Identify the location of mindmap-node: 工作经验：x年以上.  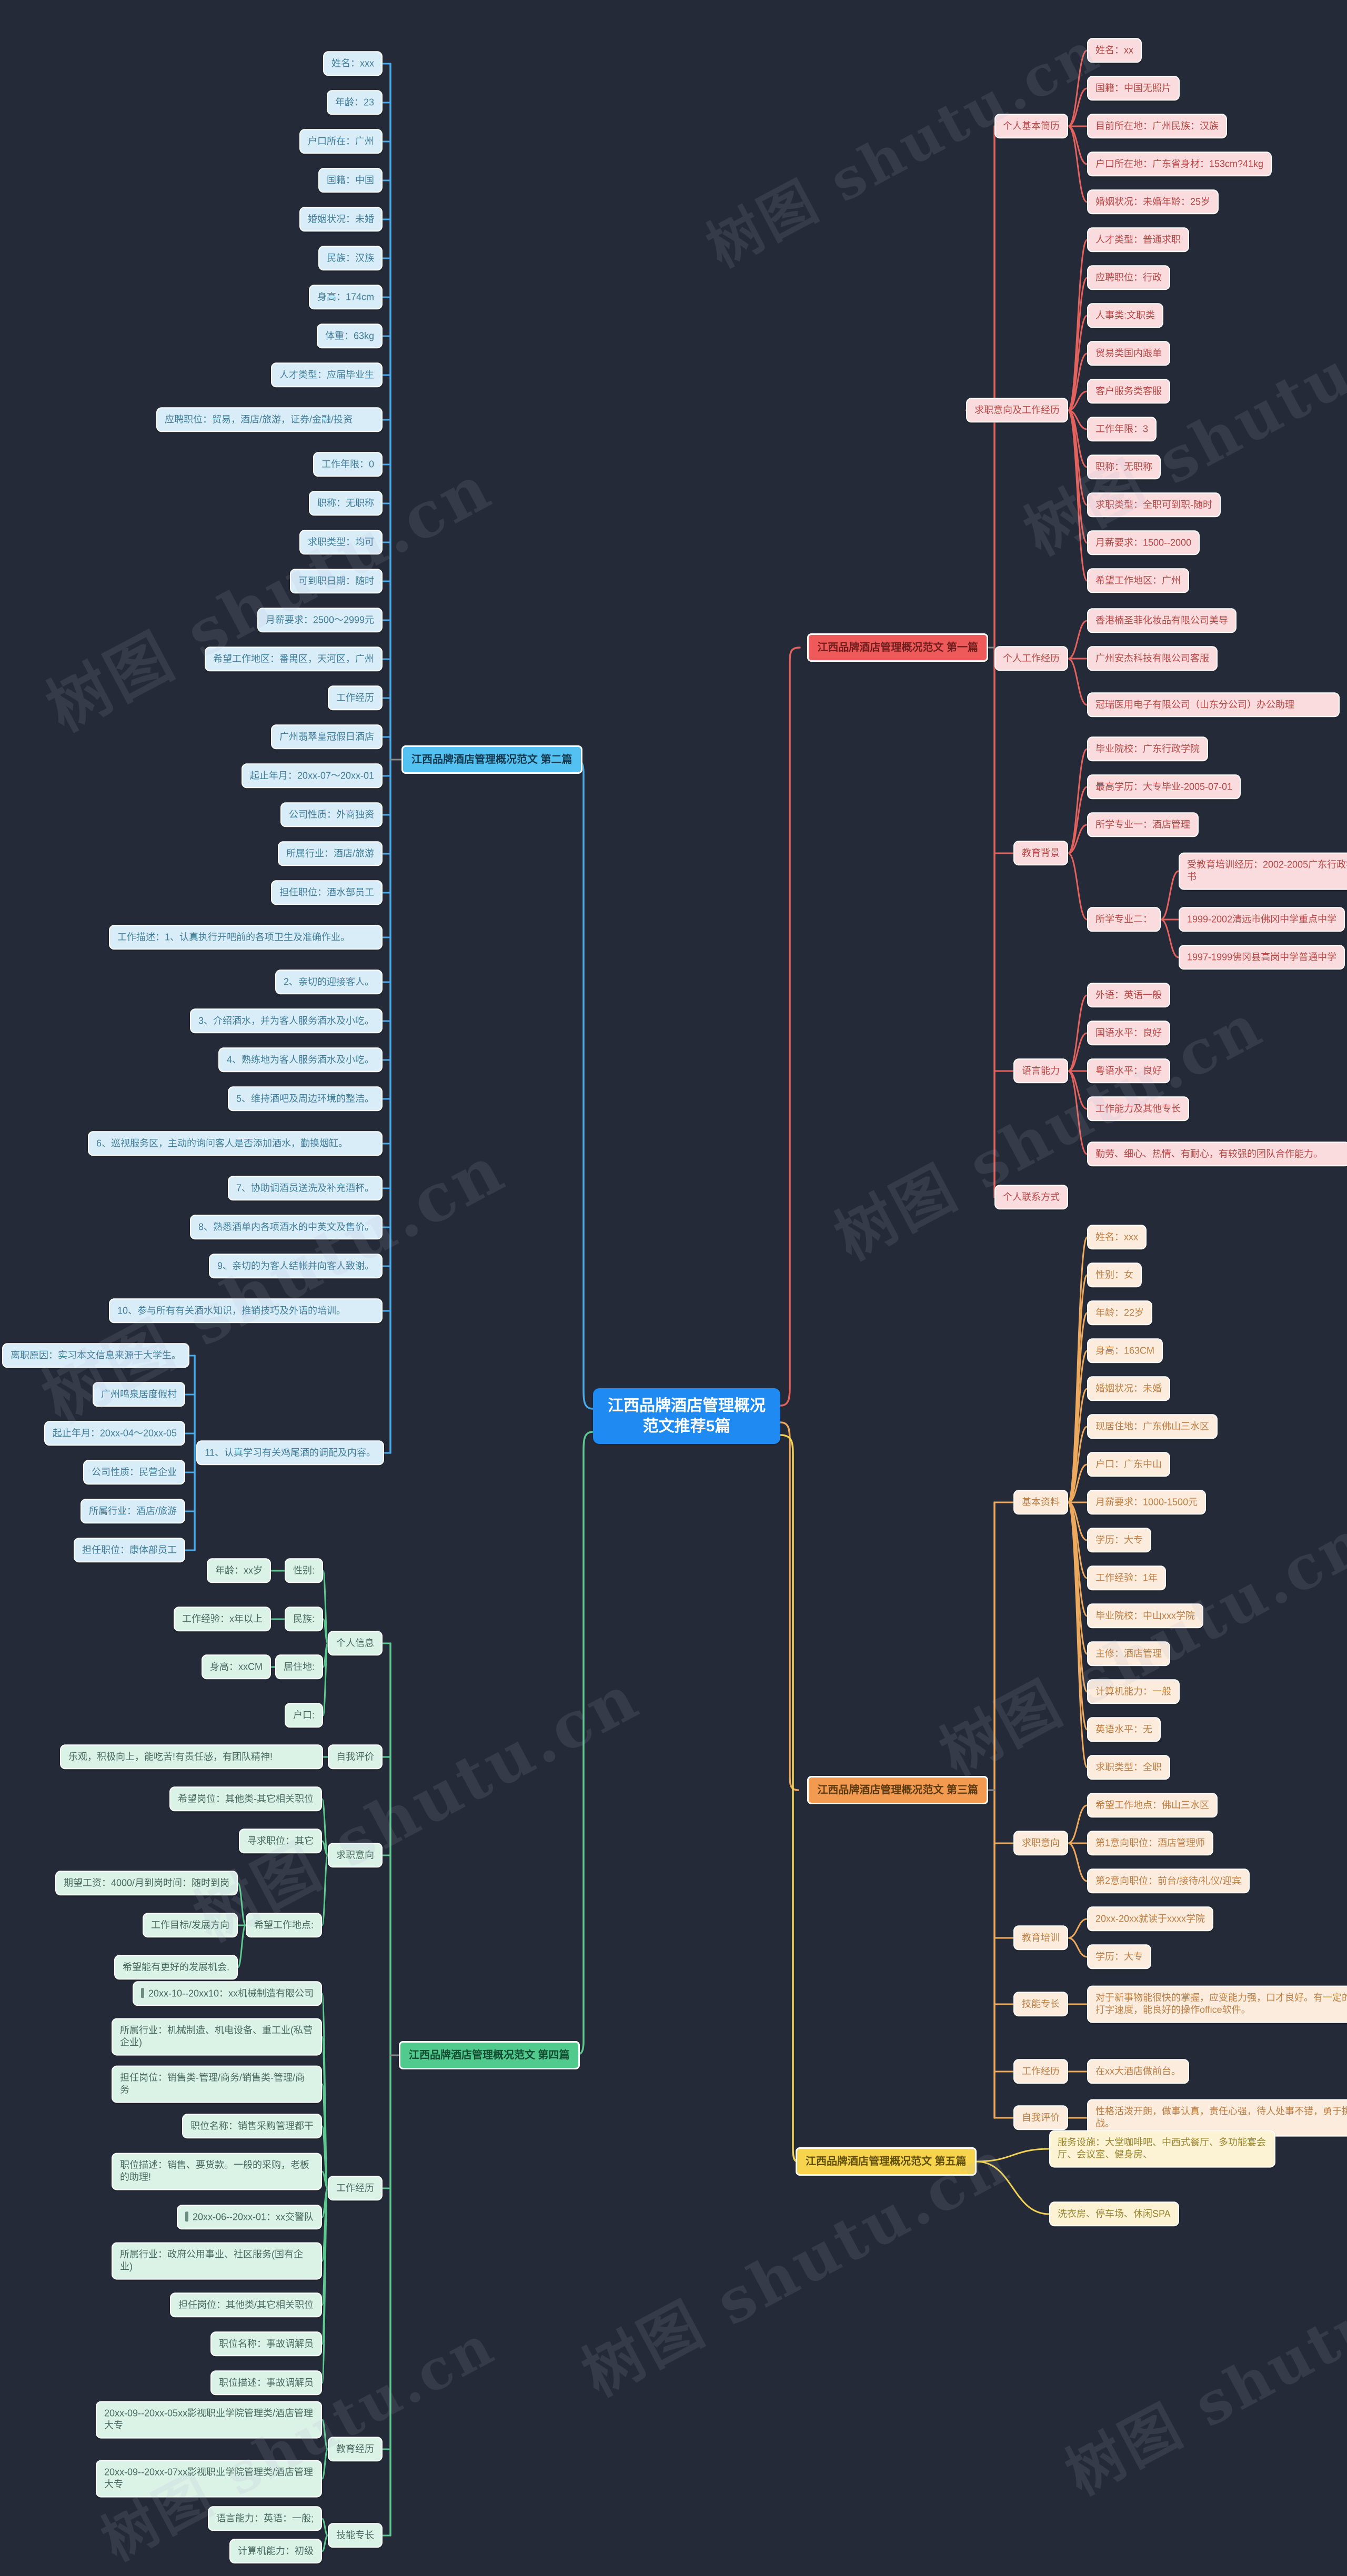
(222, 1619).